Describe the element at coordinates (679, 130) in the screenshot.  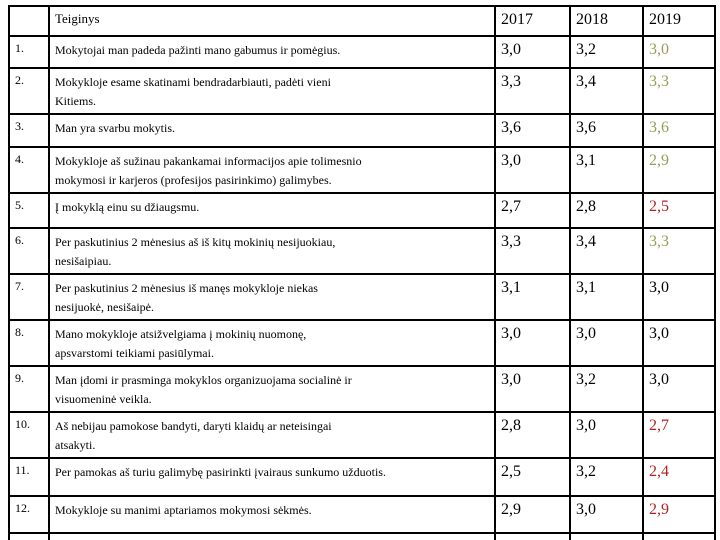
I see `value-2019: 3,6` at that location.